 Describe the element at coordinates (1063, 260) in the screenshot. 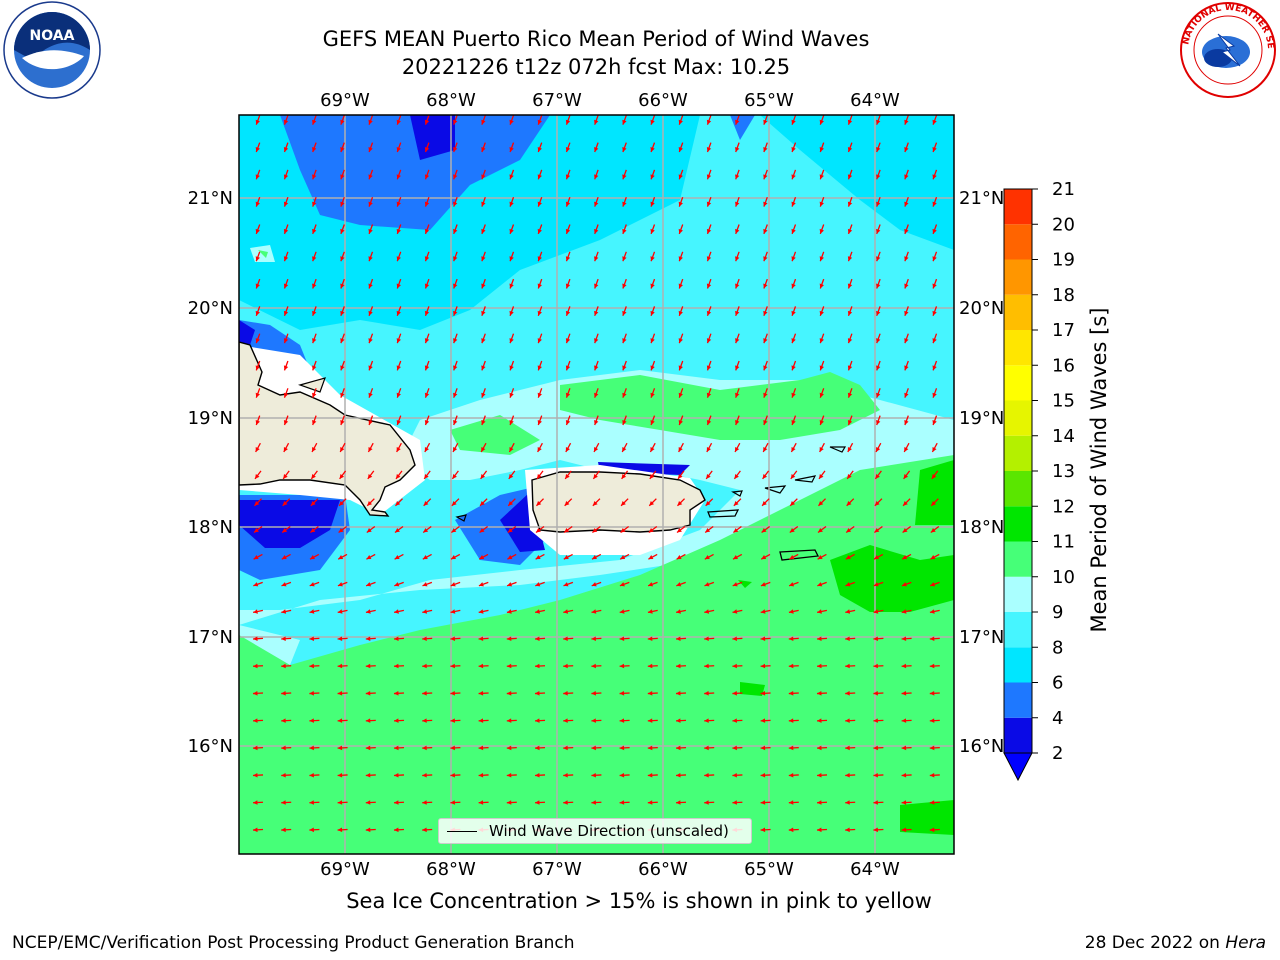

I see `colorbar-tick-label: 19` at that location.